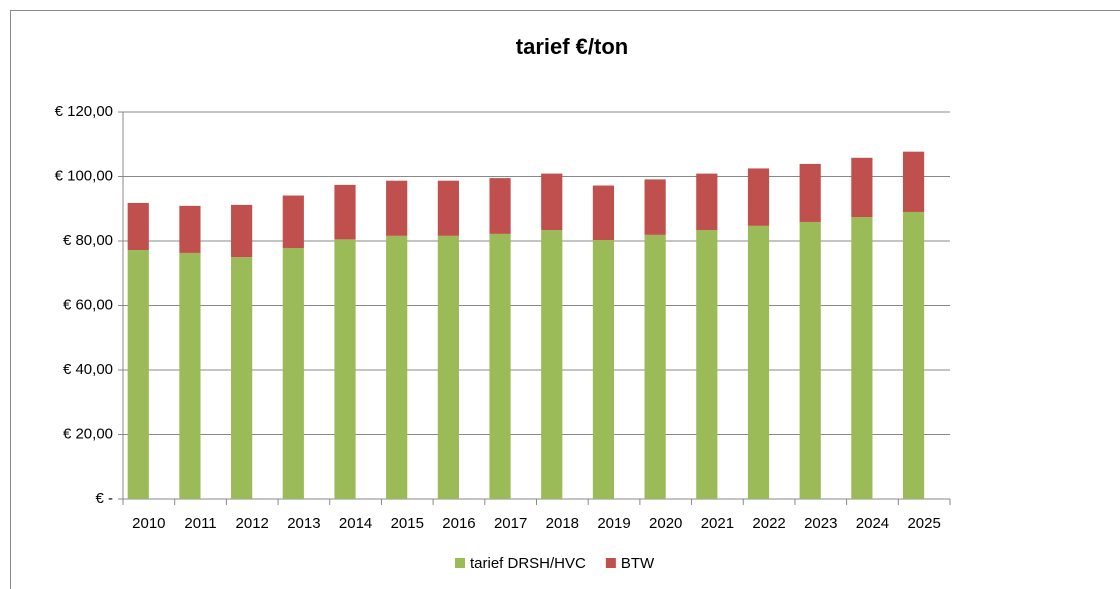  What do you see at coordinates (613, 523) in the screenshot?
I see `x-tick-label: 2019` at bounding box center [613, 523].